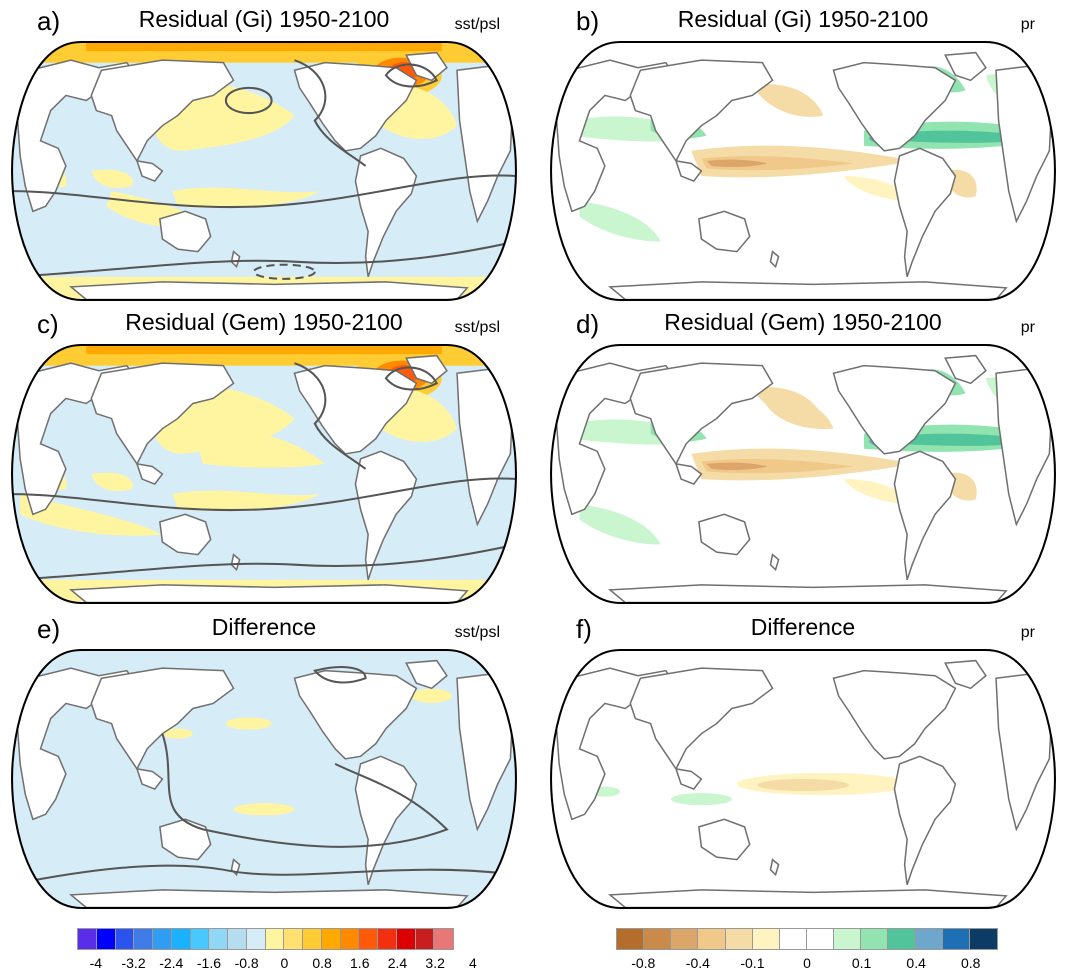 The height and width of the screenshot is (978, 1072). What do you see at coordinates (435, 963) in the screenshot?
I see `colorbar-tick-label: 3.2` at bounding box center [435, 963].